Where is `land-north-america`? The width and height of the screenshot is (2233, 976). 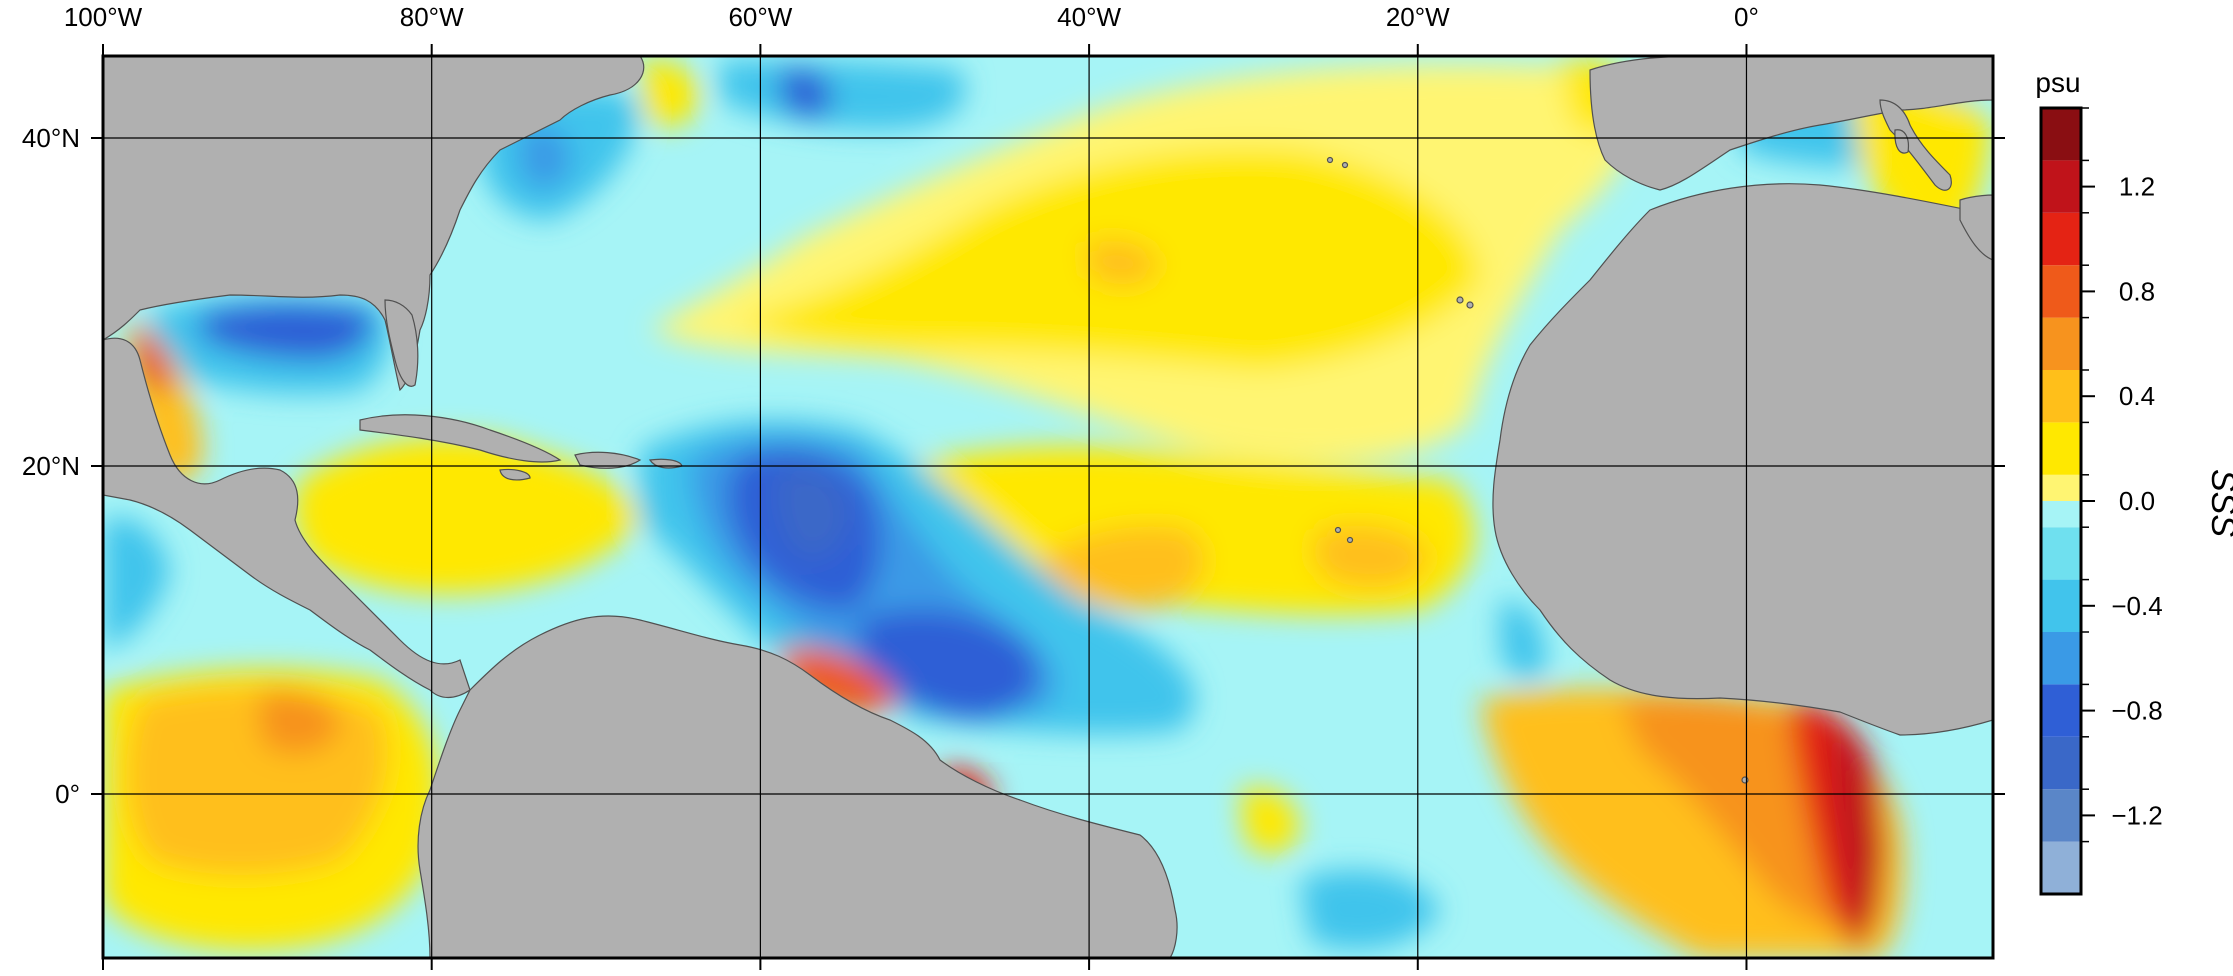
land-north-america is located at coordinates (374, 224).